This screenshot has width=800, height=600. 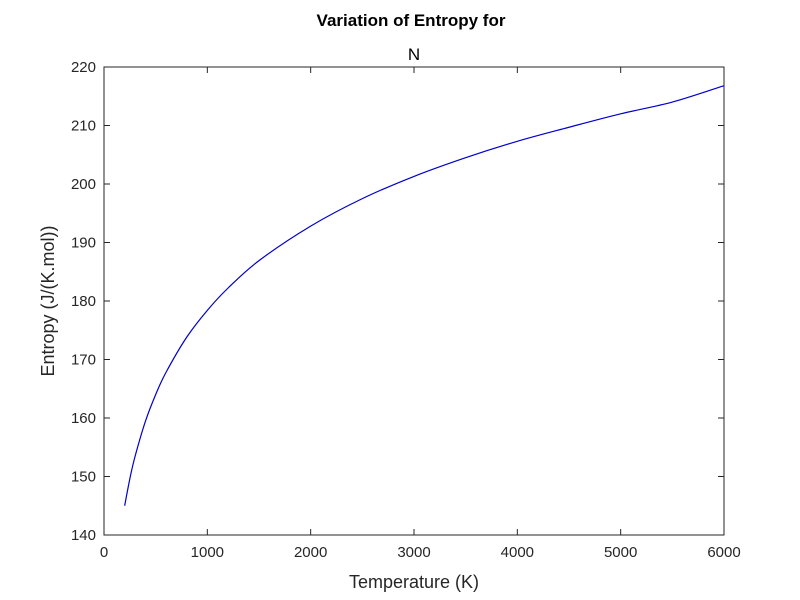 What do you see at coordinates (83, 477) in the screenshot?
I see `y-tick-label: 150` at bounding box center [83, 477].